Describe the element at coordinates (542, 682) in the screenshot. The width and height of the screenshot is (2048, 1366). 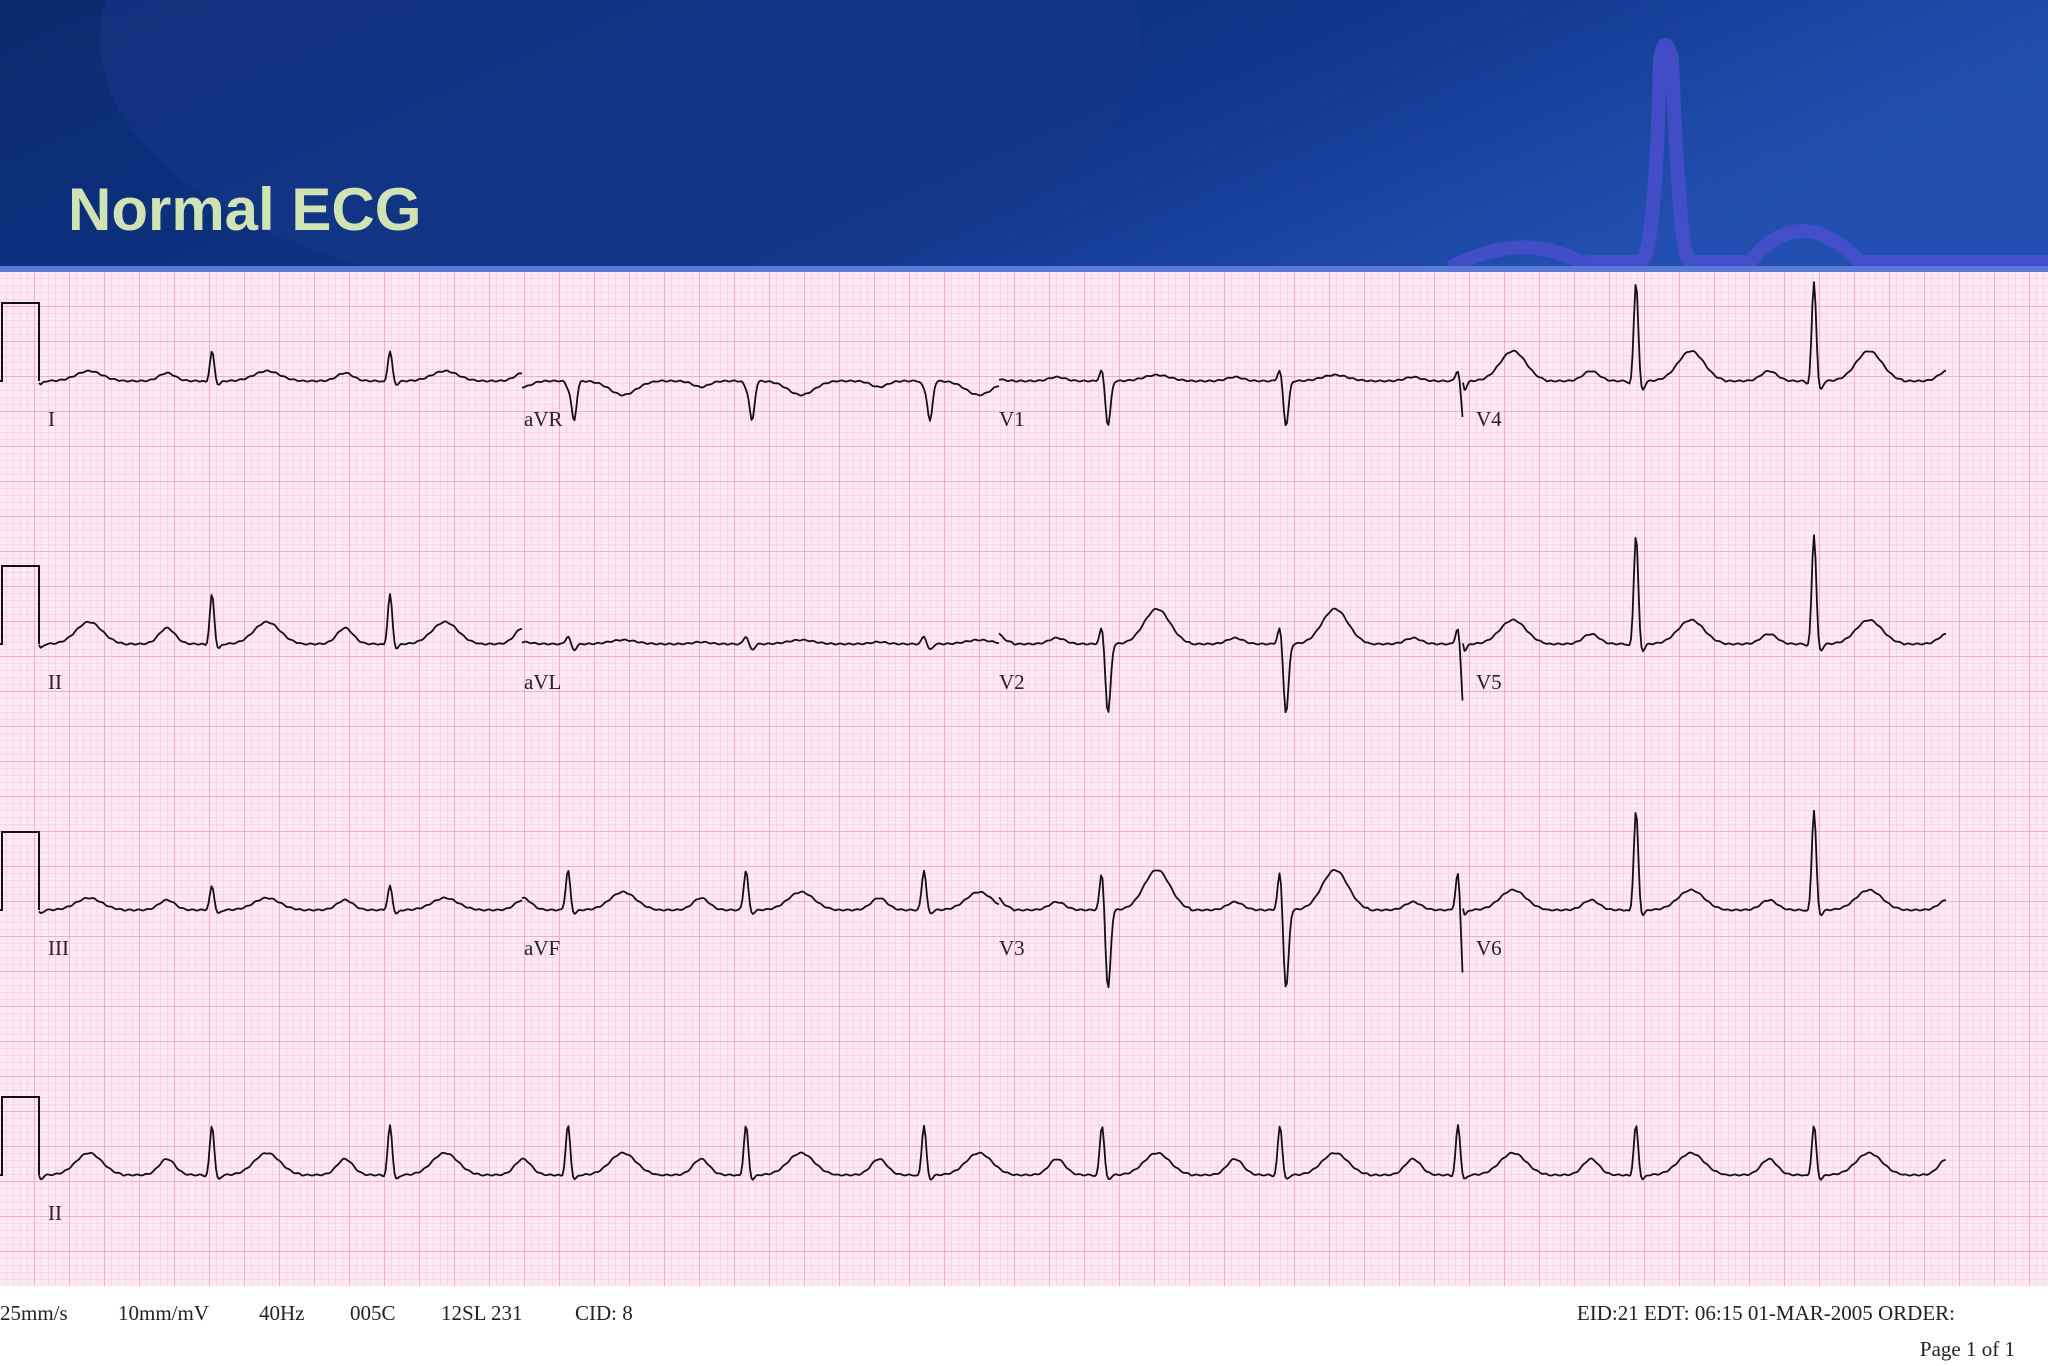
I see `lead-label: aVL` at that location.